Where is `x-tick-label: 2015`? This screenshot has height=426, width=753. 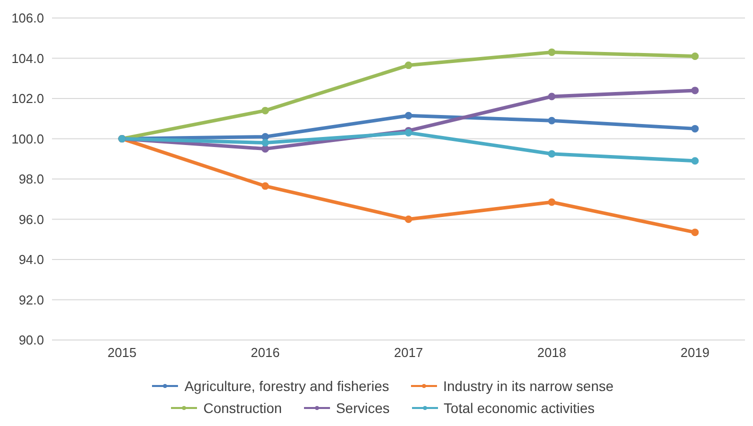
x-tick-label: 2015 is located at coordinates (122, 352).